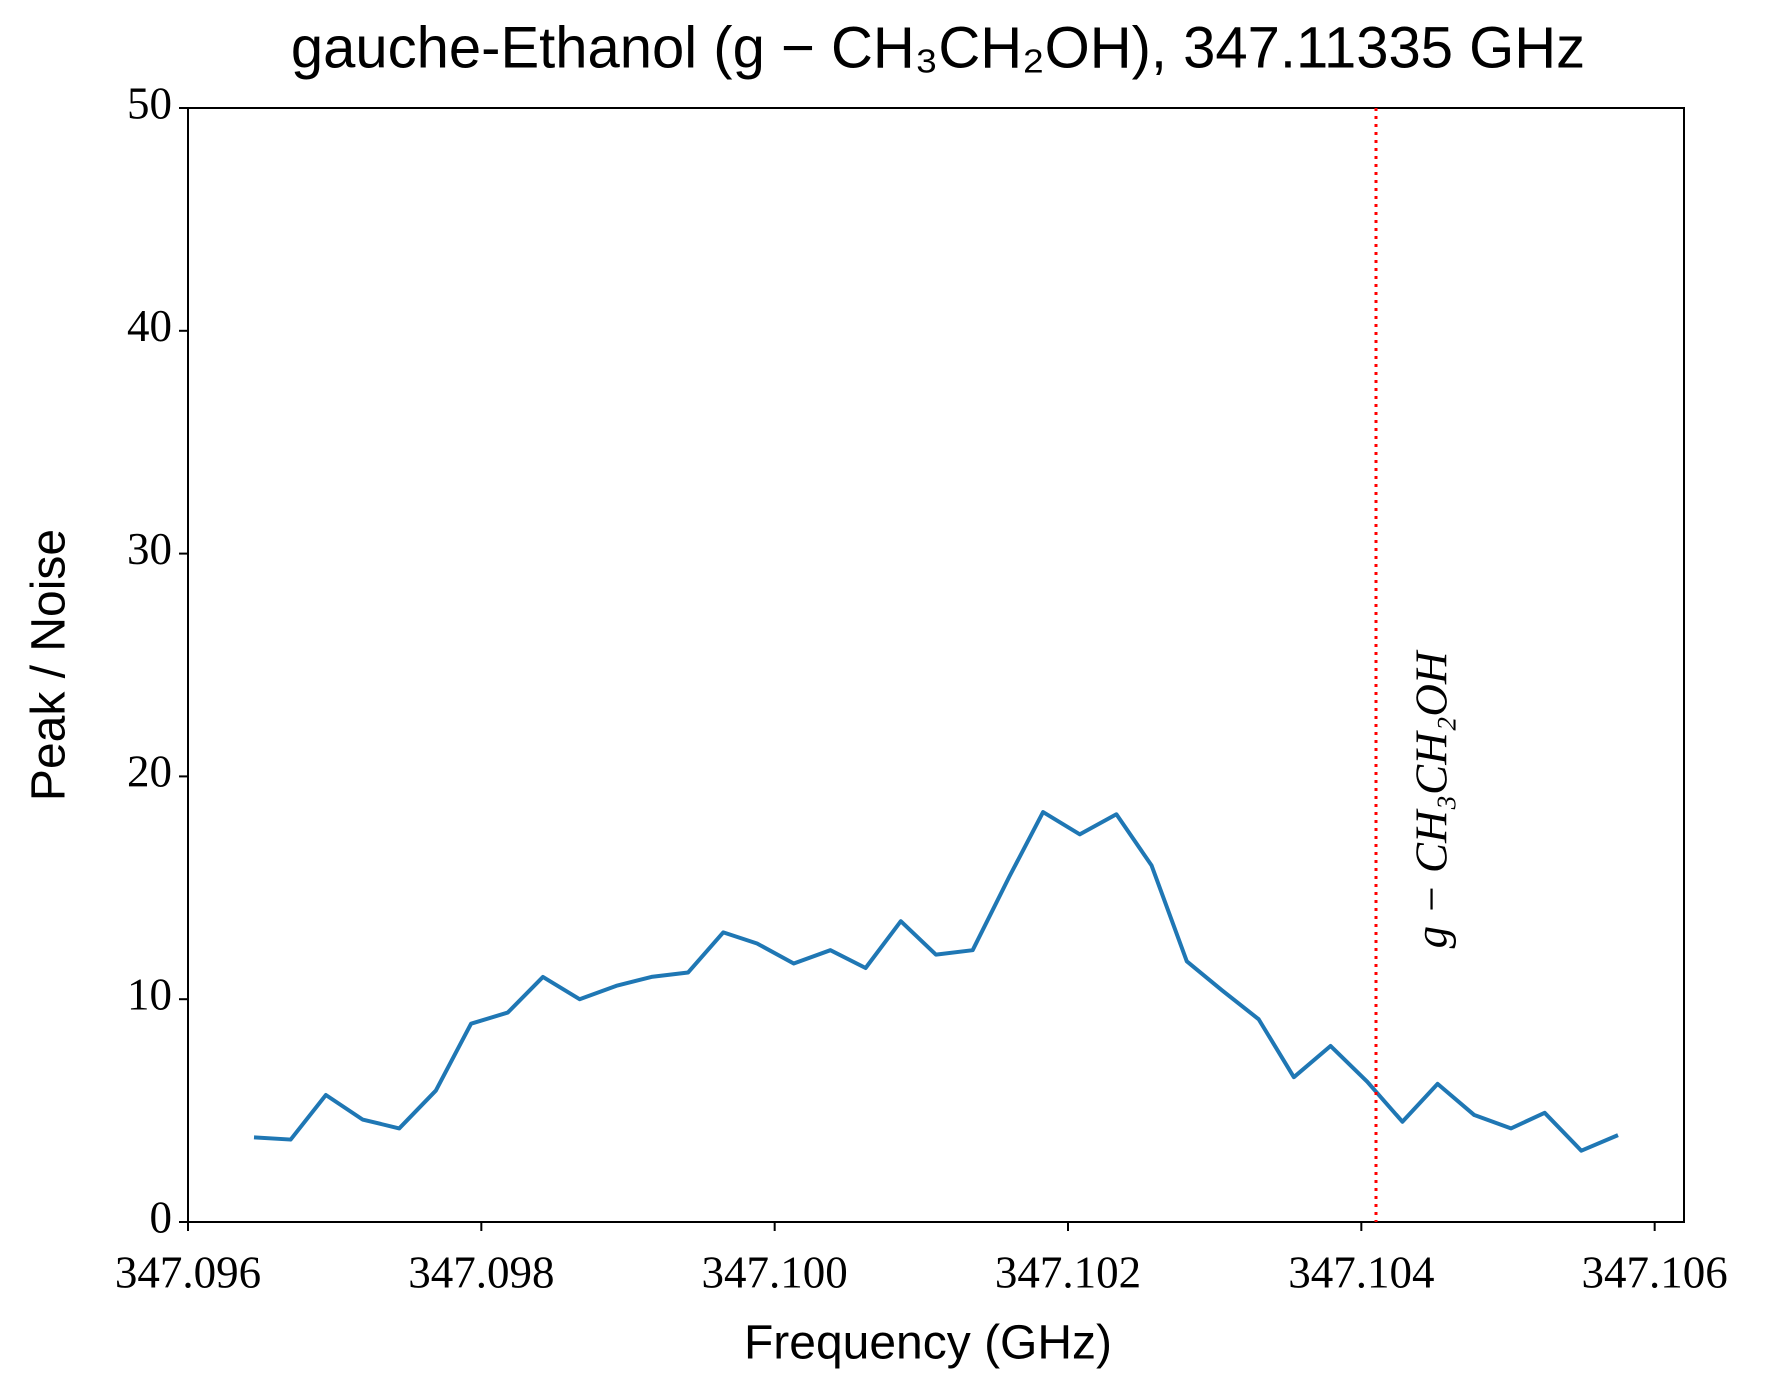  I want to click on y-tick-label: 10, so click(149, 995).